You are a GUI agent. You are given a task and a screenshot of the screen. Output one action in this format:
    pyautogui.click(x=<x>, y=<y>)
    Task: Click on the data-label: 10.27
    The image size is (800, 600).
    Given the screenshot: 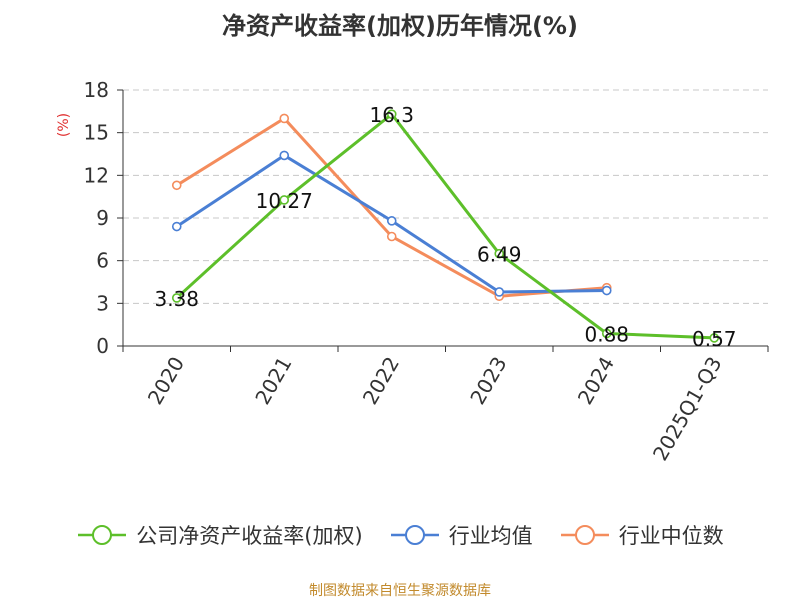 What is the action you would take?
    pyautogui.click(x=284, y=201)
    